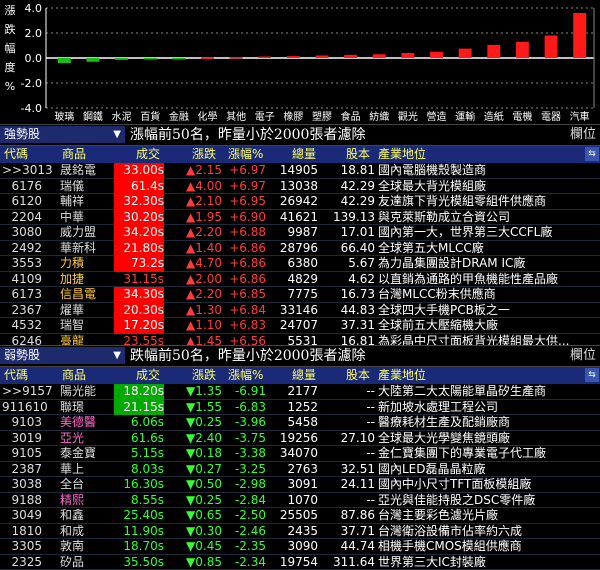 This screenshot has height=570, width=600. What do you see at coordinates (478, 516) in the screenshot?
I see `industry-position: 台灣主要彩色濾光片廠` at bounding box center [478, 516].